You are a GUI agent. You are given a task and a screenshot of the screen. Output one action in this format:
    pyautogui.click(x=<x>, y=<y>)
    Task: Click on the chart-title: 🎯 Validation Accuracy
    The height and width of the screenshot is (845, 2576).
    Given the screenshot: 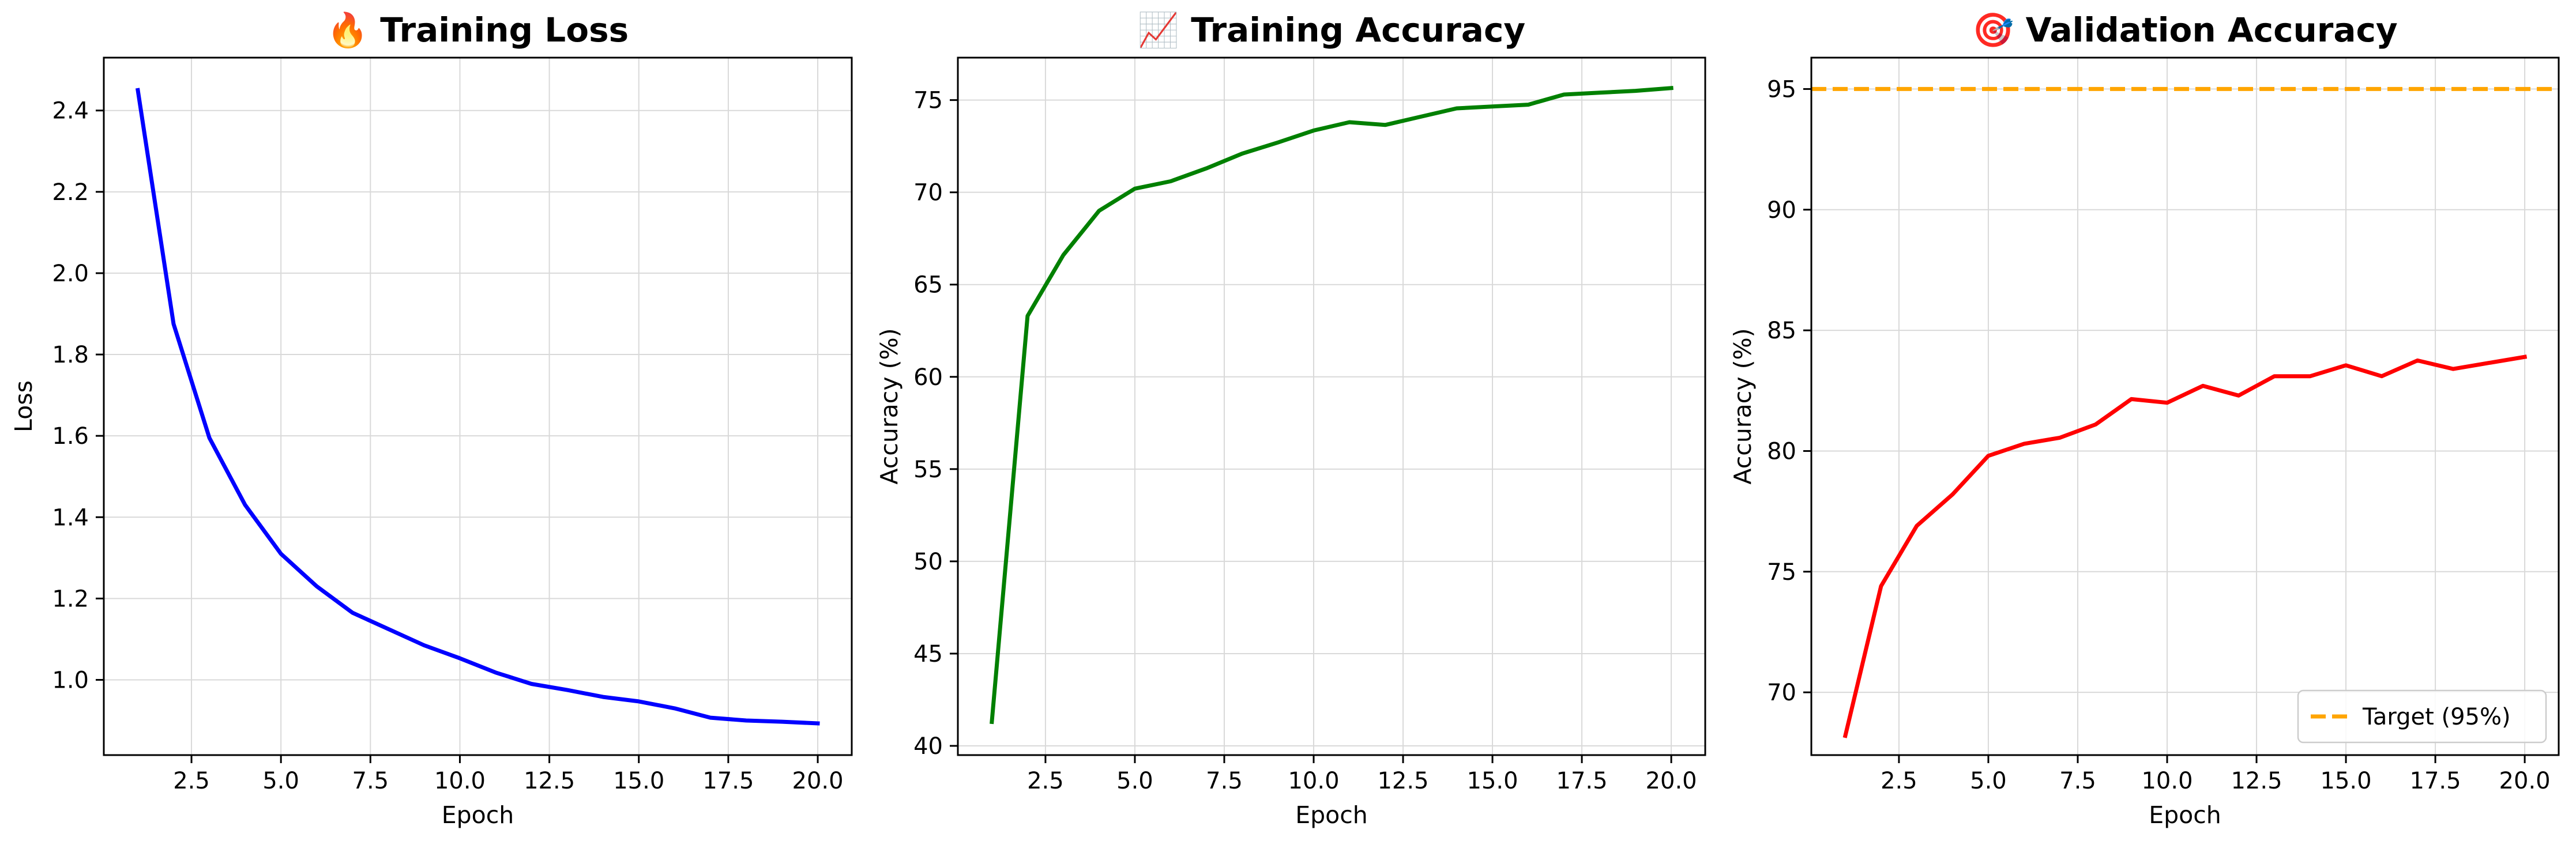 What is the action you would take?
    pyautogui.click(x=2185, y=30)
    